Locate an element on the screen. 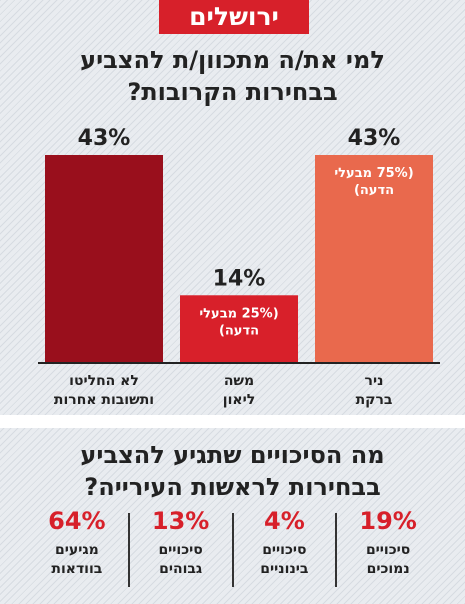 This screenshot has width=465, height=604. turnout-pct: 64% is located at coordinates (77, 521).